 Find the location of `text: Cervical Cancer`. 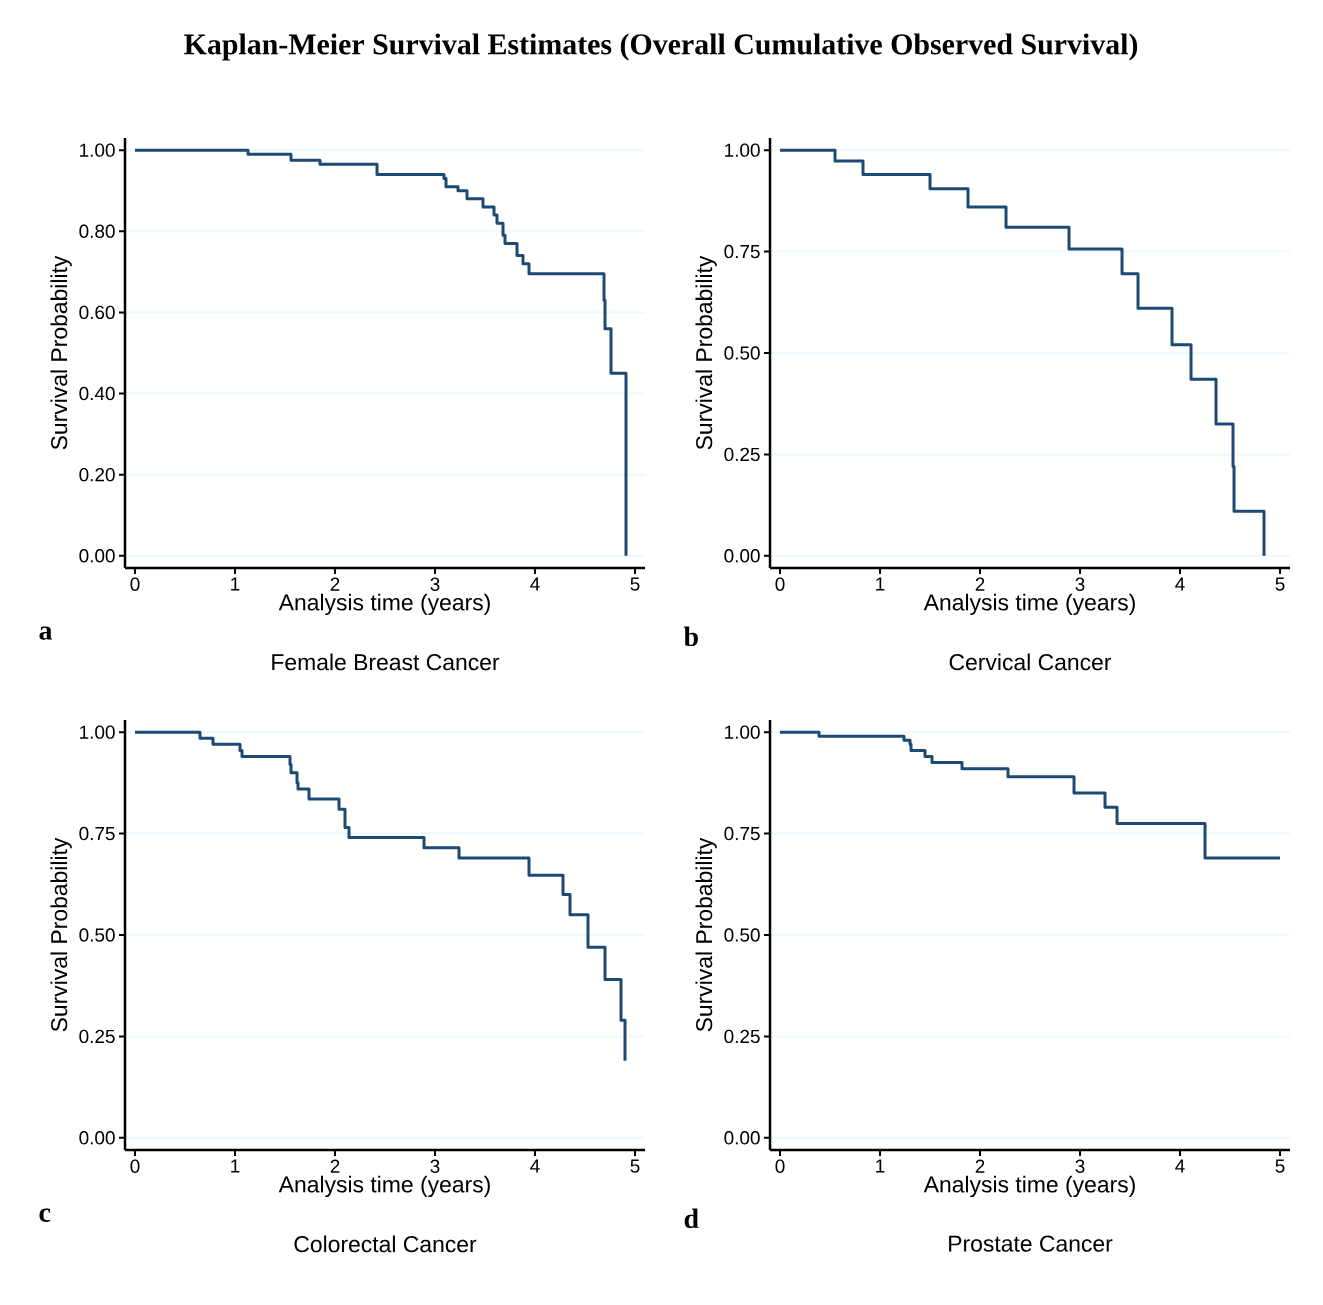

text: Cervical Cancer is located at coordinates (1030, 662).